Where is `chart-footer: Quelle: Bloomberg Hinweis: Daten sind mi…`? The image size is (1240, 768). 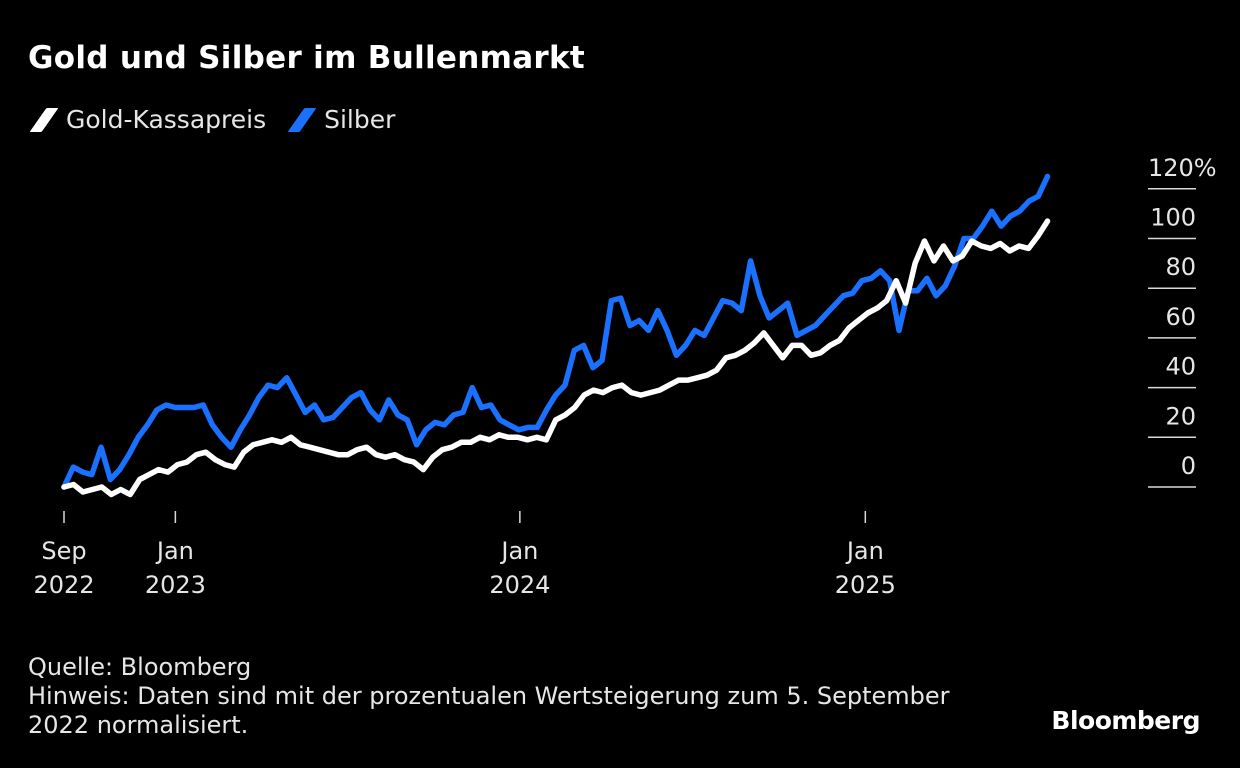
chart-footer: Quelle: Bloomberg Hinweis: Daten sind mi… is located at coordinates (518, 696).